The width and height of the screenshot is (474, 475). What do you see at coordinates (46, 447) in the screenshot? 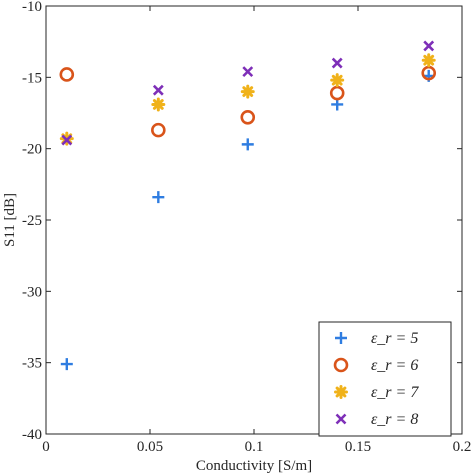
I see `x-tick-label: 0` at bounding box center [46, 447].